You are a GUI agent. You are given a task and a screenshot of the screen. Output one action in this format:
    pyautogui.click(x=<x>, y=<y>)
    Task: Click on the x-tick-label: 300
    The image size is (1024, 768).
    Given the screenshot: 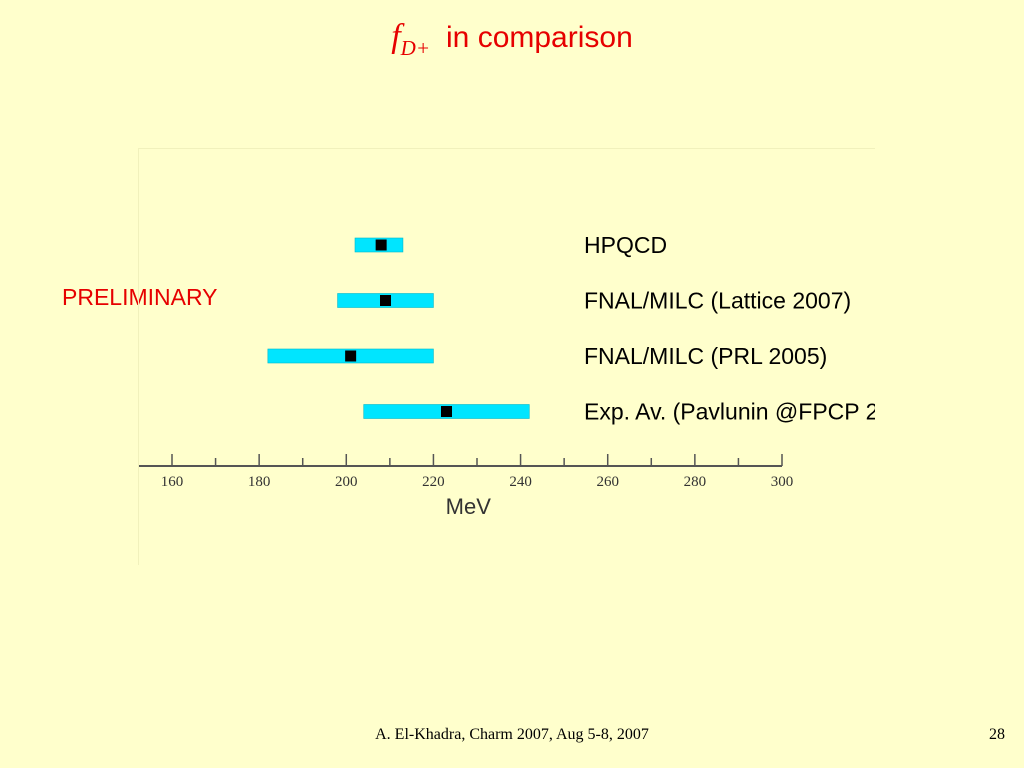 What is the action you would take?
    pyautogui.click(x=782, y=482)
    